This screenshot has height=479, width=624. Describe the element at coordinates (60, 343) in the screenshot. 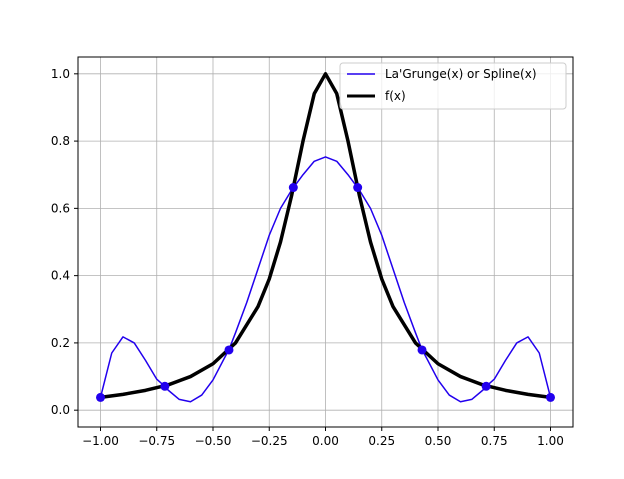

I see `y-tick-label: 0.2` at that location.